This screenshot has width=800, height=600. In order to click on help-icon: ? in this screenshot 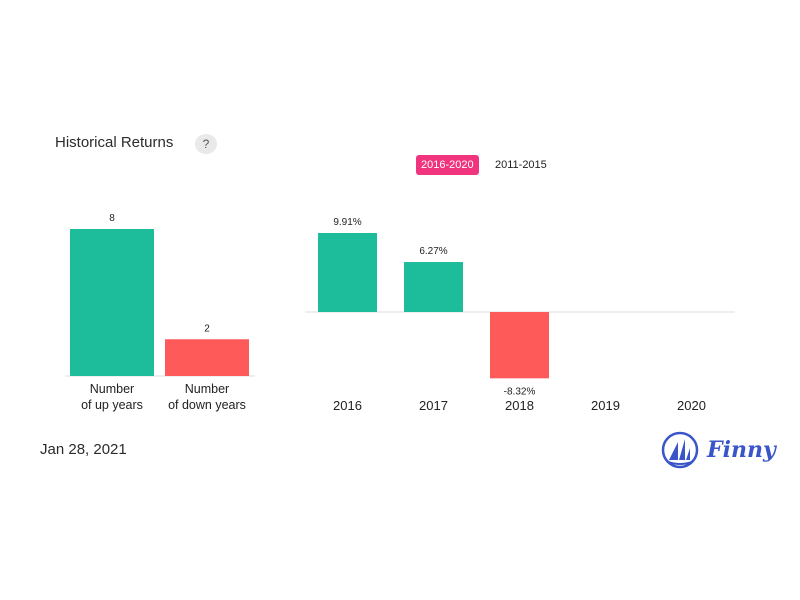, I will do `click(206, 144)`.